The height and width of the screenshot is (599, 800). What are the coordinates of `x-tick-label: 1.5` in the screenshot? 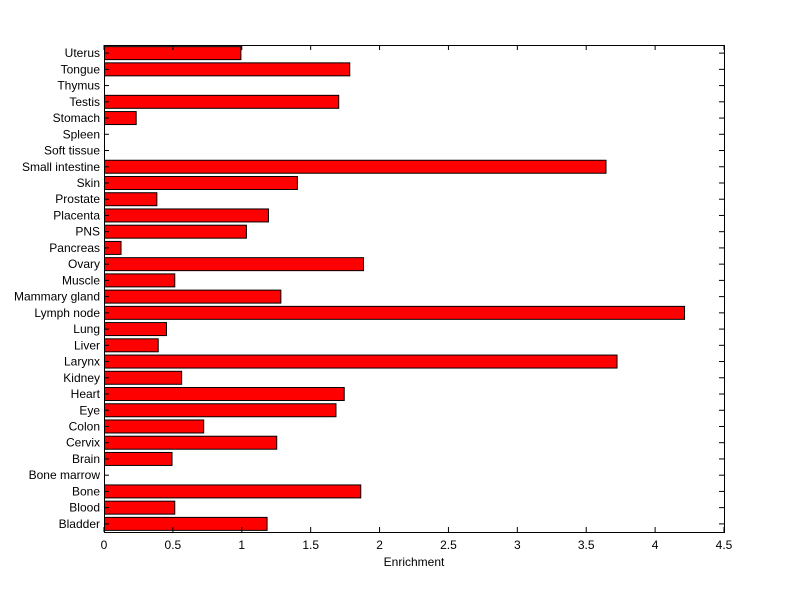 It's located at (310, 545).